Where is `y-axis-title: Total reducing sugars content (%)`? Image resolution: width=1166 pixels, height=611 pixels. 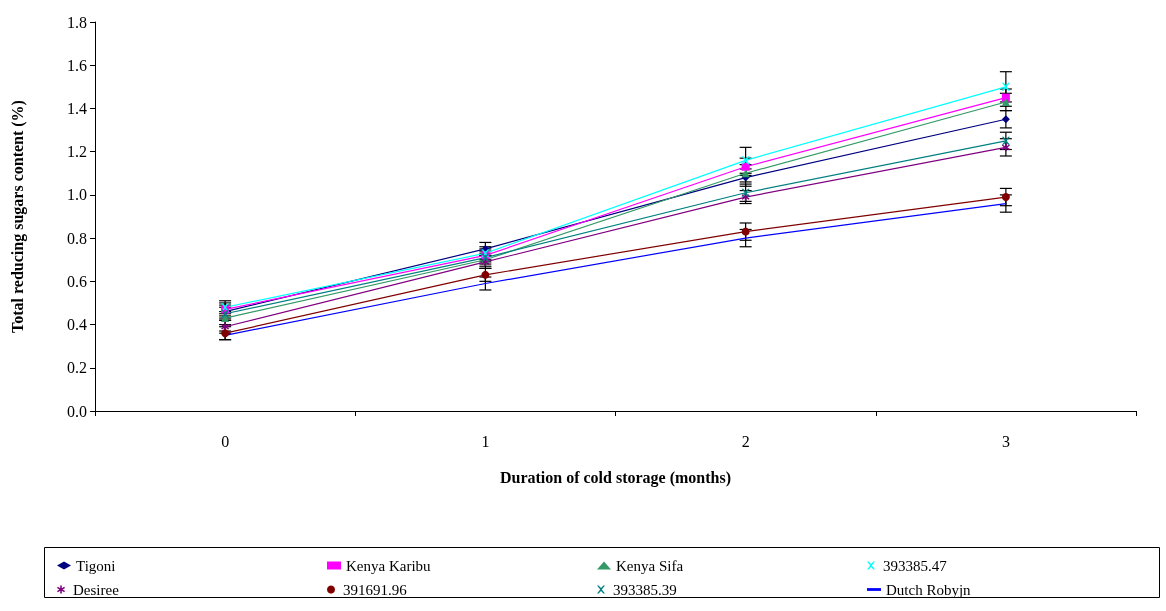
y-axis-title: Total reducing sugars content (%) is located at coordinates (17, 216).